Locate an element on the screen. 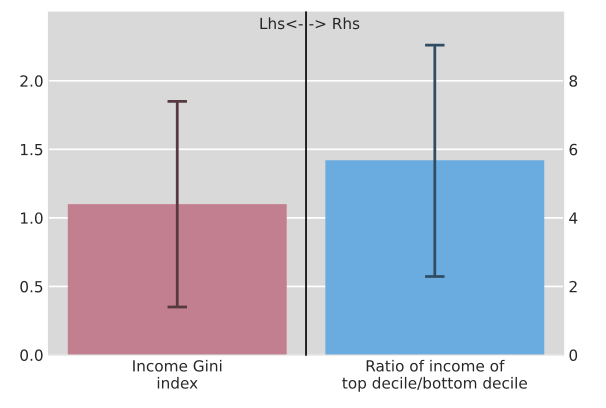  y2-tick-label: 0 is located at coordinates (573, 355).